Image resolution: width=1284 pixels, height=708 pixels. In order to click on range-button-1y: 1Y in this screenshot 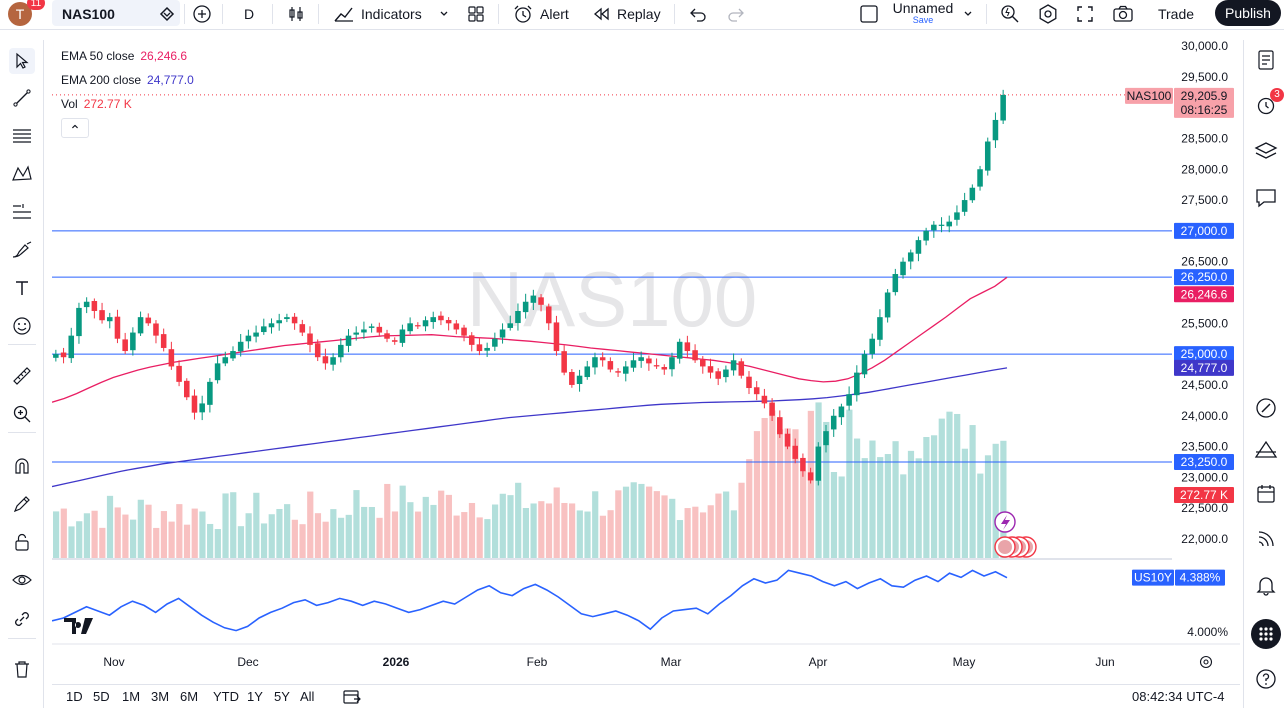, I will do `click(255, 696)`.